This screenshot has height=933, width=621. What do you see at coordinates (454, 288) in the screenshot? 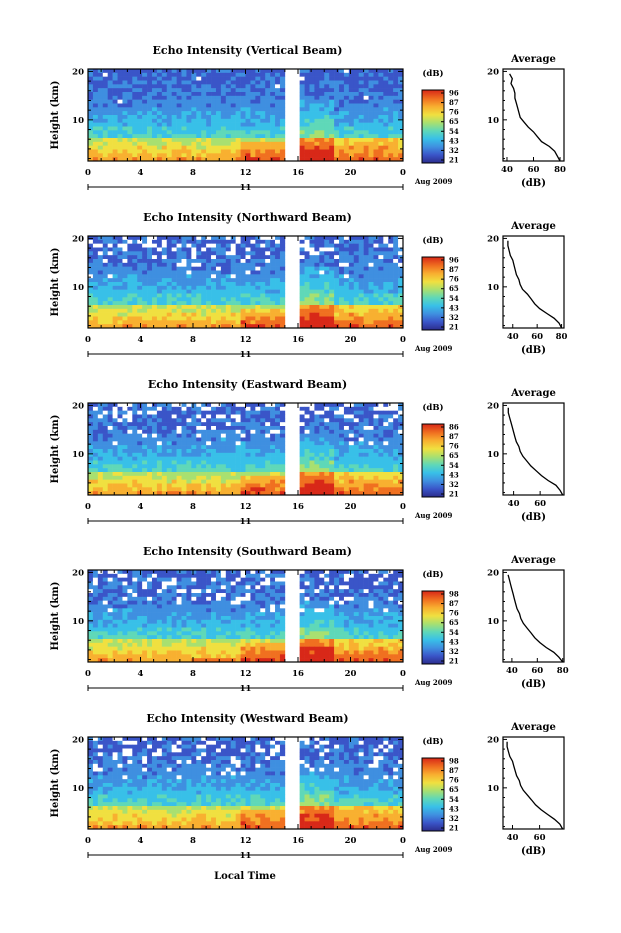
I see `colorbar-tick-label: 65` at bounding box center [454, 288].